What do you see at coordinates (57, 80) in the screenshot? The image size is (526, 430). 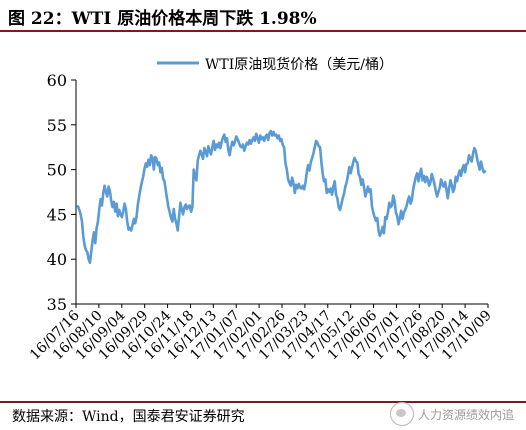 I see `y-tick-label: 60` at bounding box center [57, 80].